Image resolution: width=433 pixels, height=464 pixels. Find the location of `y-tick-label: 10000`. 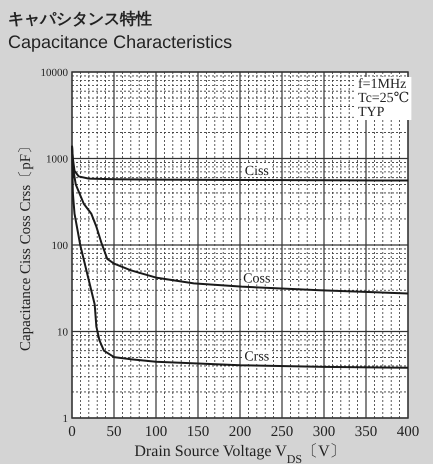

y-tick-label: 10000 is located at coordinates (54, 73).